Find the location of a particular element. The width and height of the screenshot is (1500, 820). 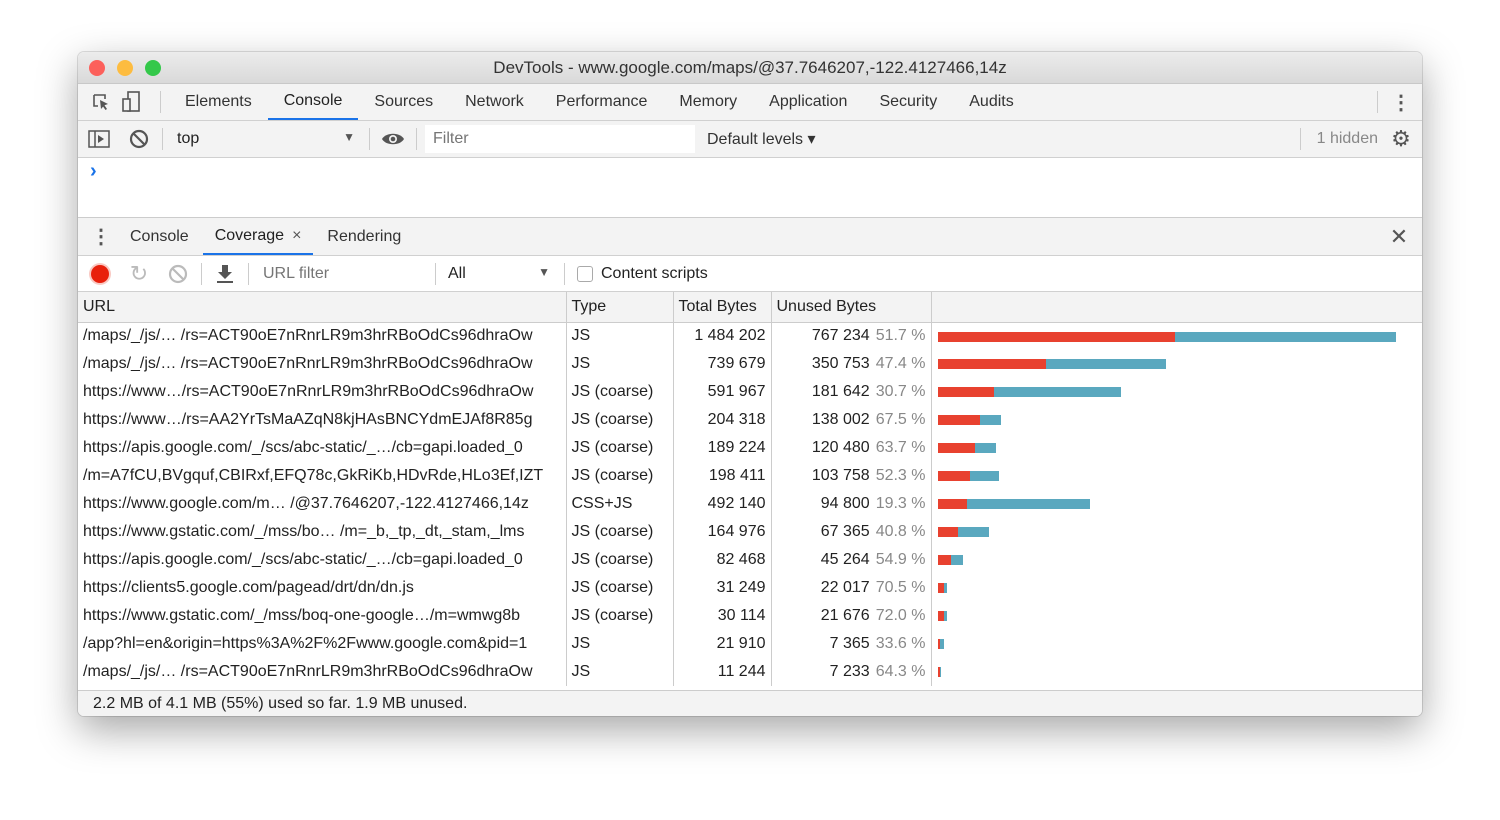

total-bytes-cell: 21 910 is located at coordinates (722, 644).